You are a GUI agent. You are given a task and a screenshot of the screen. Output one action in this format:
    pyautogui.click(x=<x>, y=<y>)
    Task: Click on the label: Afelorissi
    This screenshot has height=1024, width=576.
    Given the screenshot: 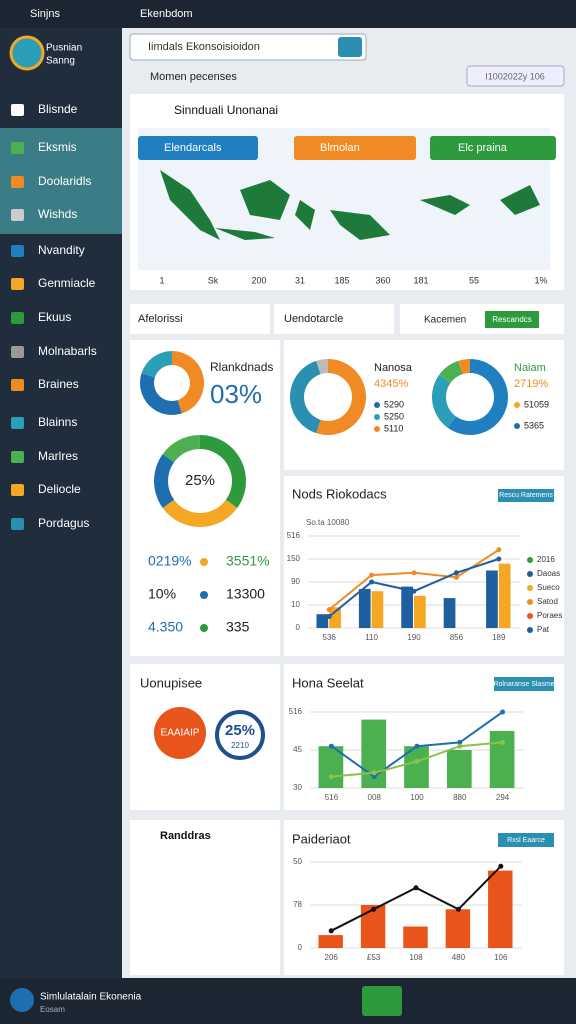 What is the action you would take?
    pyautogui.click(x=160, y=319)
    